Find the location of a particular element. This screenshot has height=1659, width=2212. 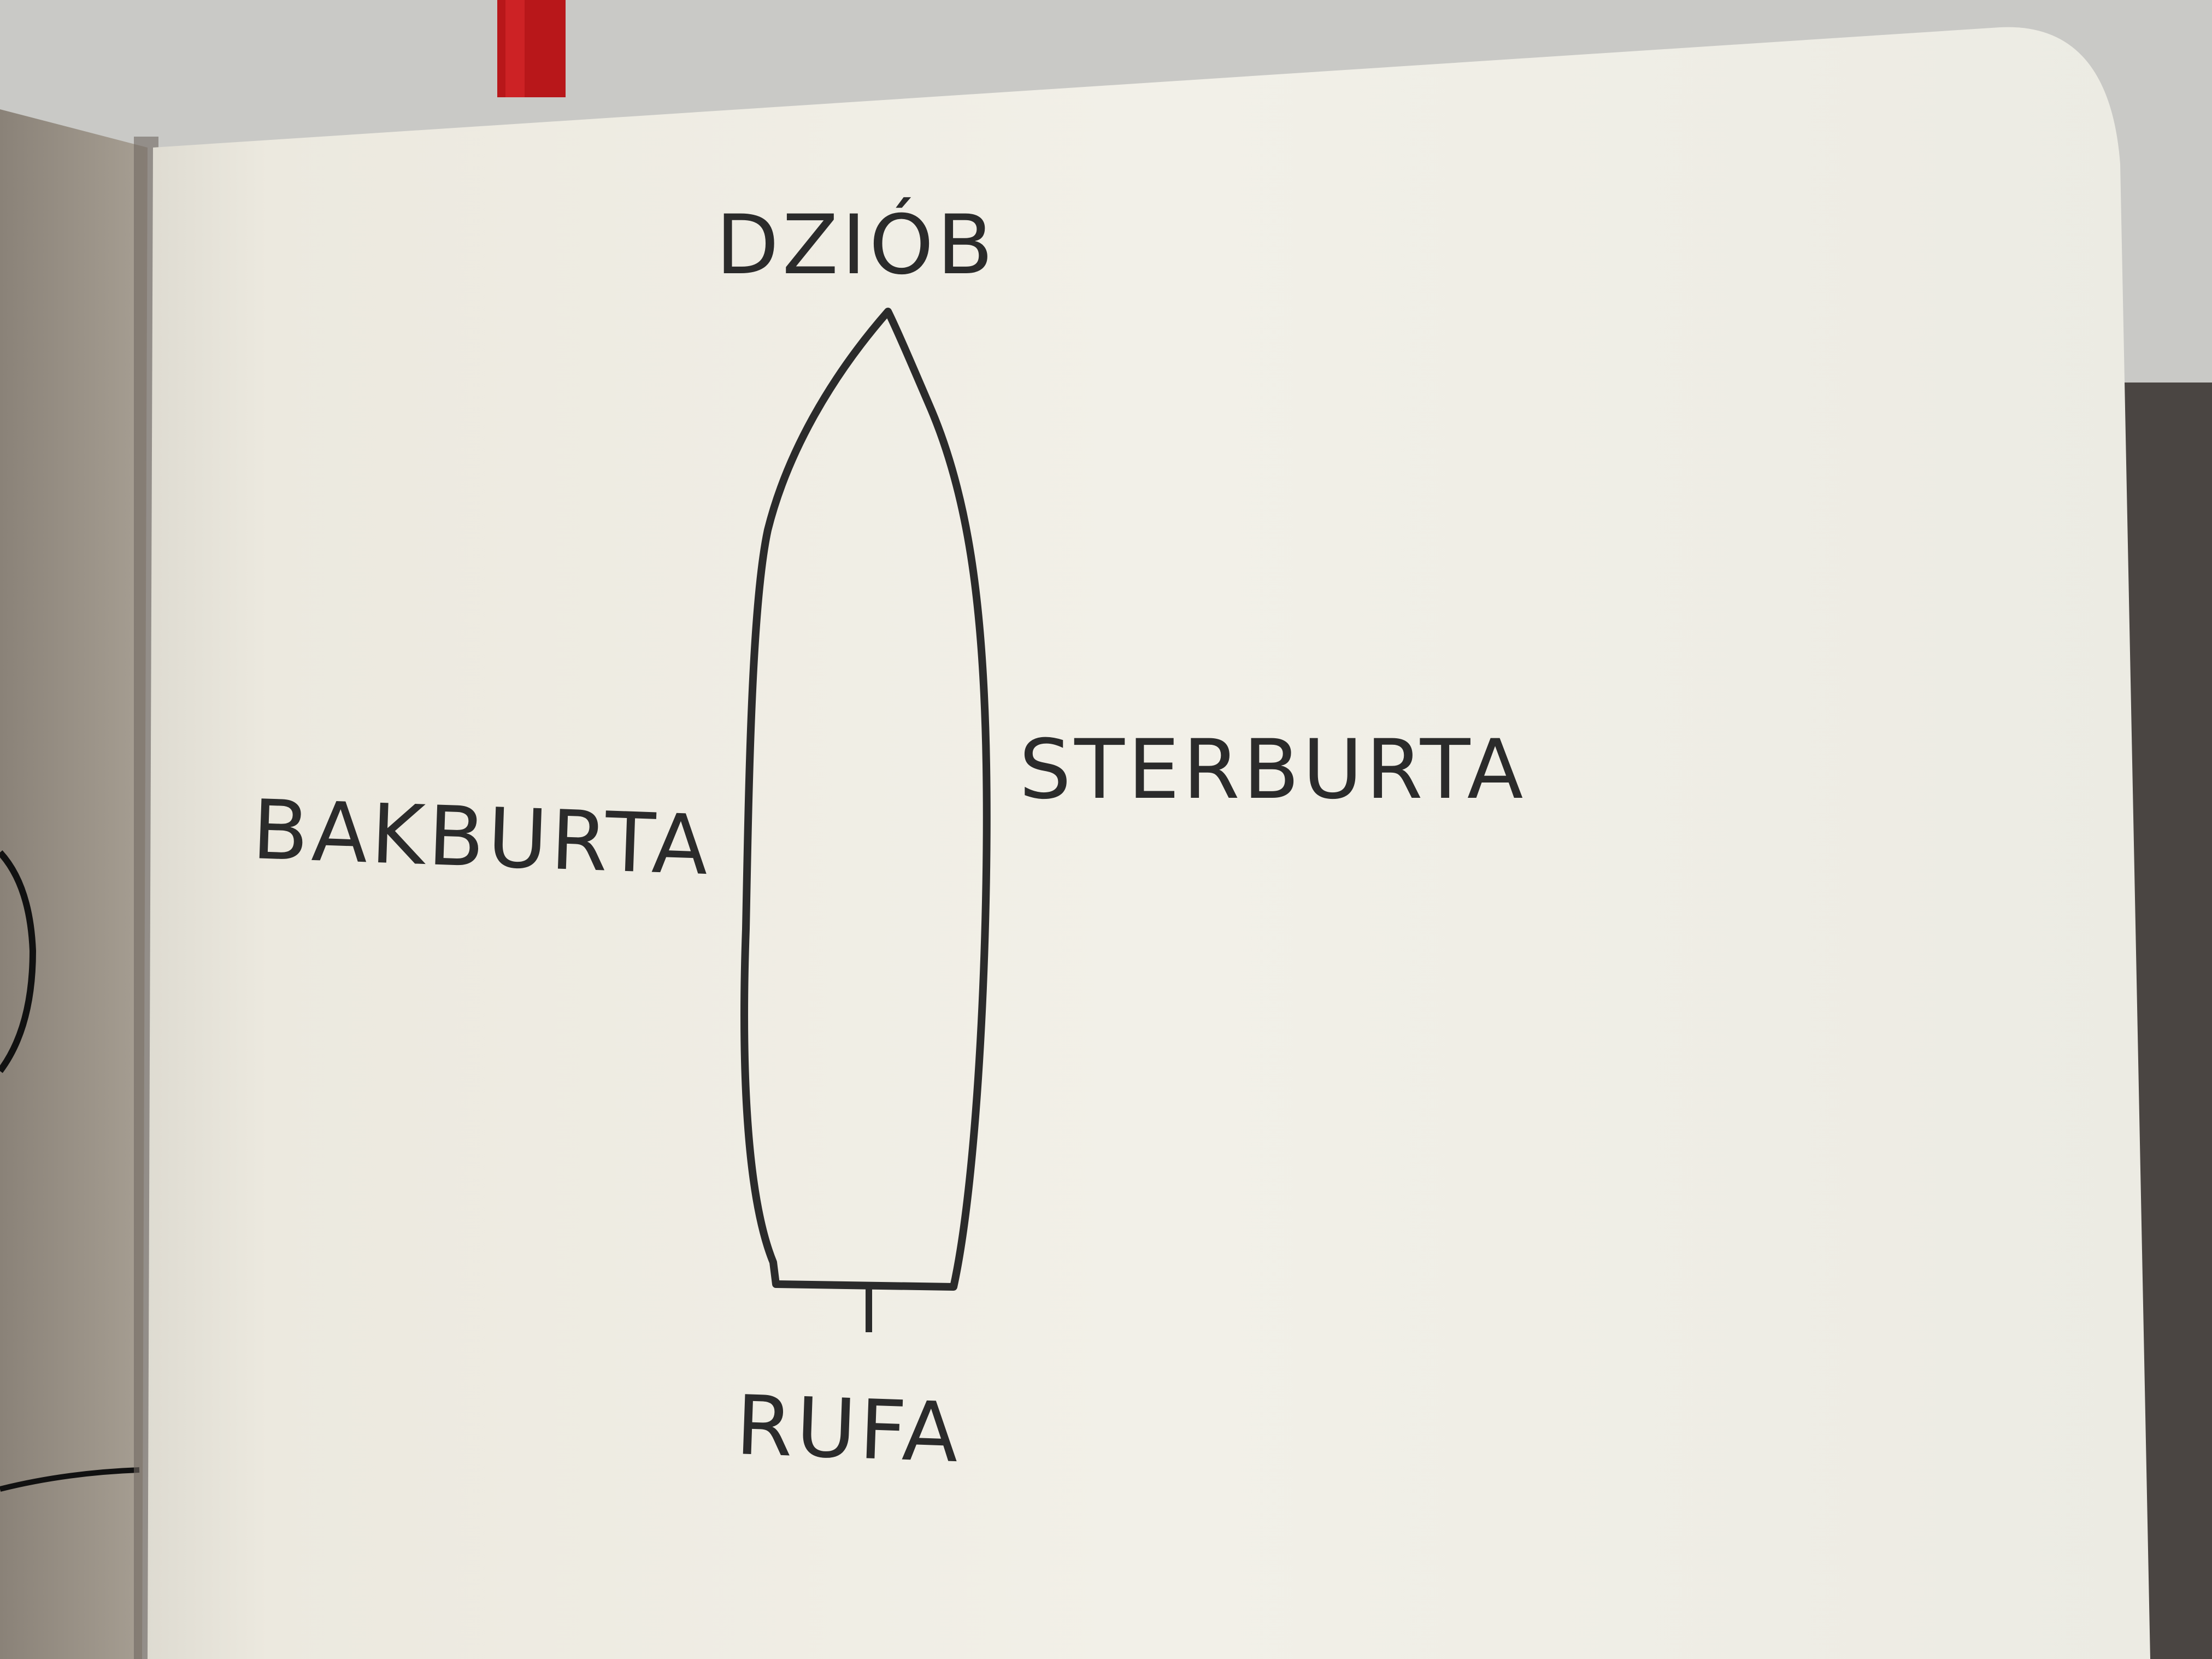

left-page is located at coordinates (74, 884).